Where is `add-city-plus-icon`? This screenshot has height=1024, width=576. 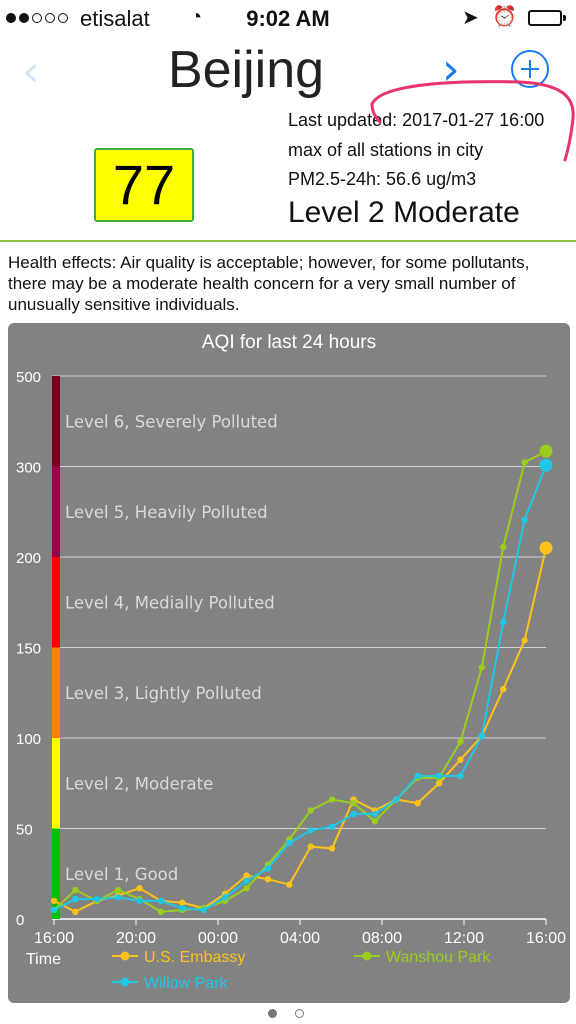
add-city-plus-icon is located at coordinates (530, 69).